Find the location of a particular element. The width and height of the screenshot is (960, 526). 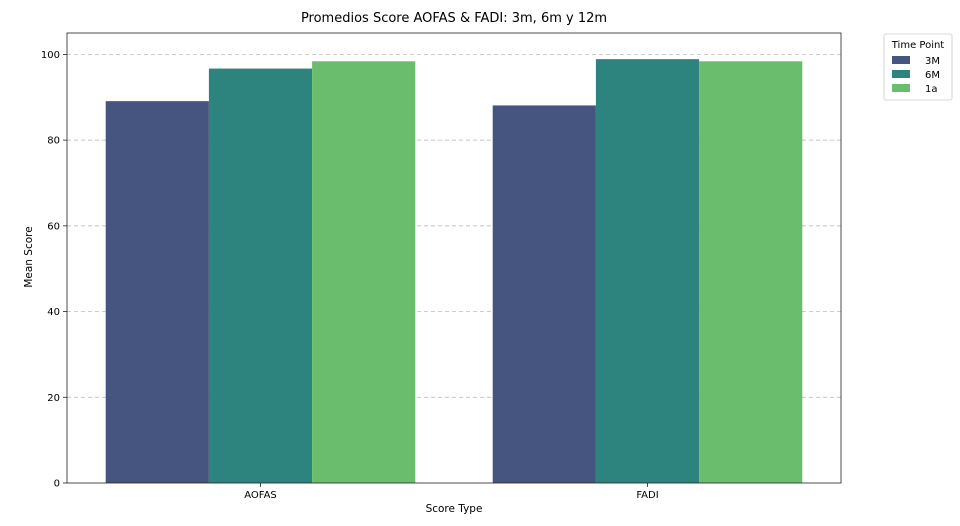

bar-6M-FADI is located at coordinates (647, 271).